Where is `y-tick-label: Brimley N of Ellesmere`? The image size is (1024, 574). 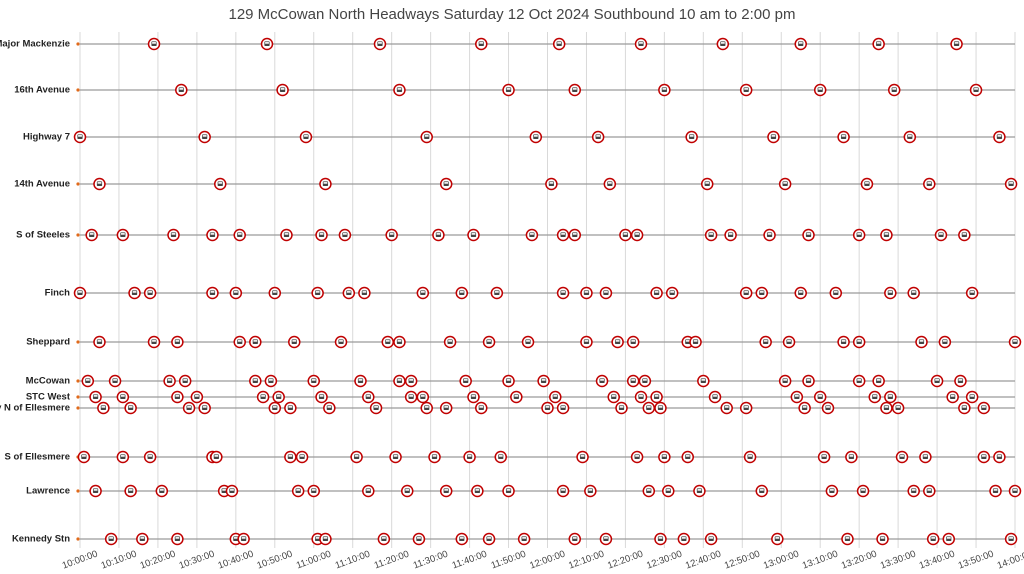 y-tick-label: Brimley N of Ellesmere is located at coordinates (35, 408).